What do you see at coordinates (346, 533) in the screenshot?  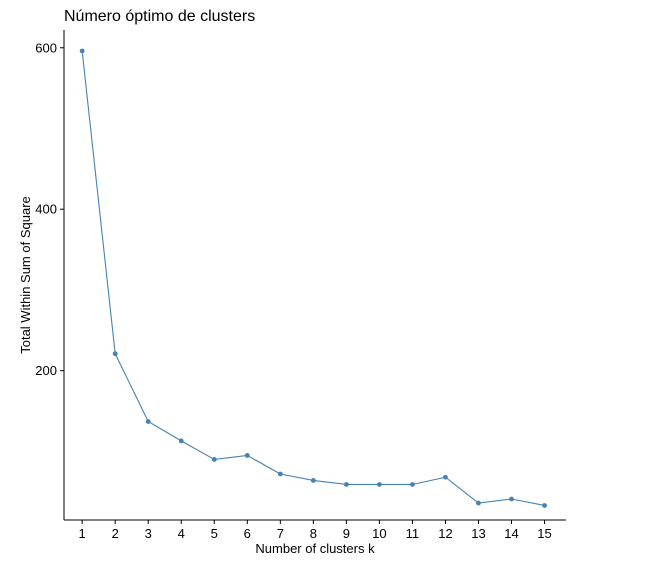 I see `x-tick-label: 9` at bounding box center [346, 533].